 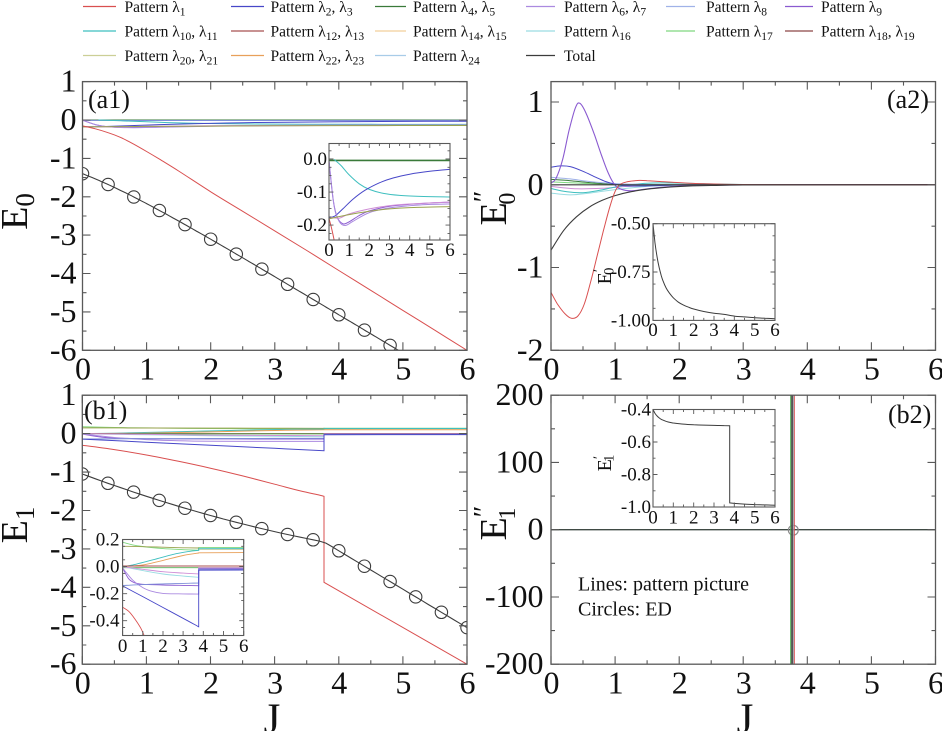 What do you see at coordinates (171, 34) in the screenshot?
I see `svg-text: Pattern λ10​, λ11​` at bounding box center [171, 34].